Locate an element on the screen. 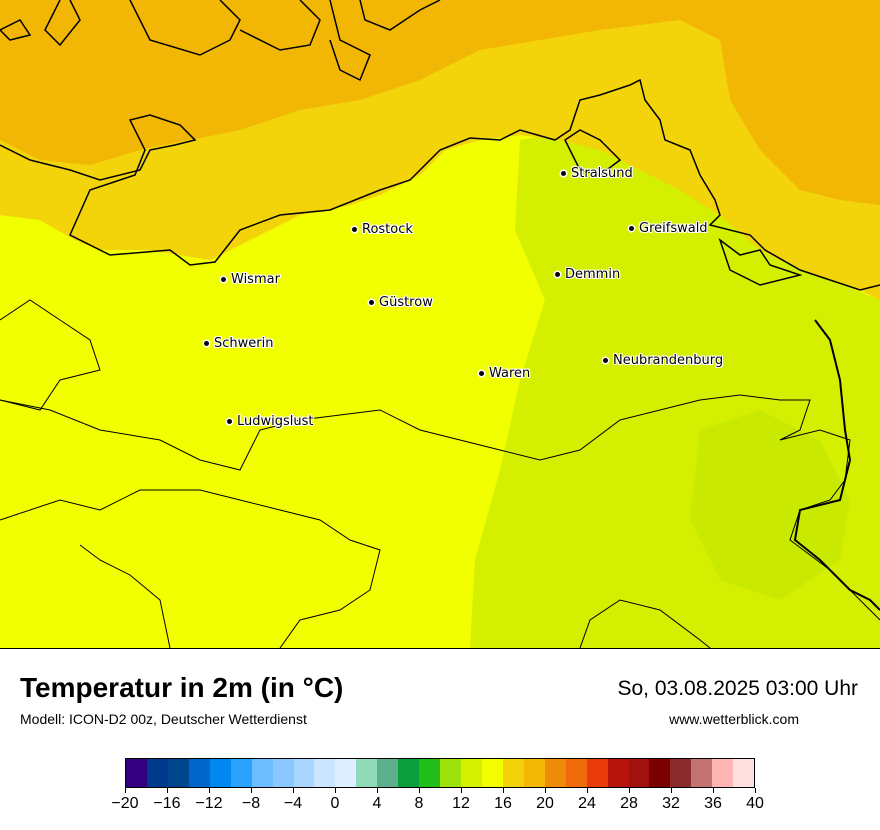 This screenshot has height=830, width=880. colorbar-tick-label: −20 is located at coordinates (125, 803).